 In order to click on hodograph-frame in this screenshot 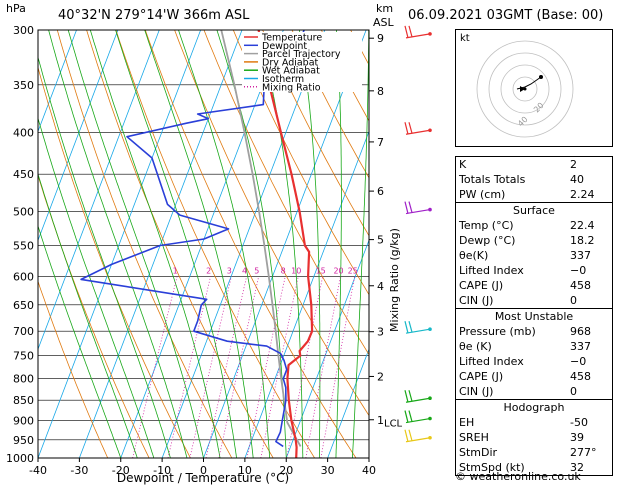, I will do `click(534, 88)`.